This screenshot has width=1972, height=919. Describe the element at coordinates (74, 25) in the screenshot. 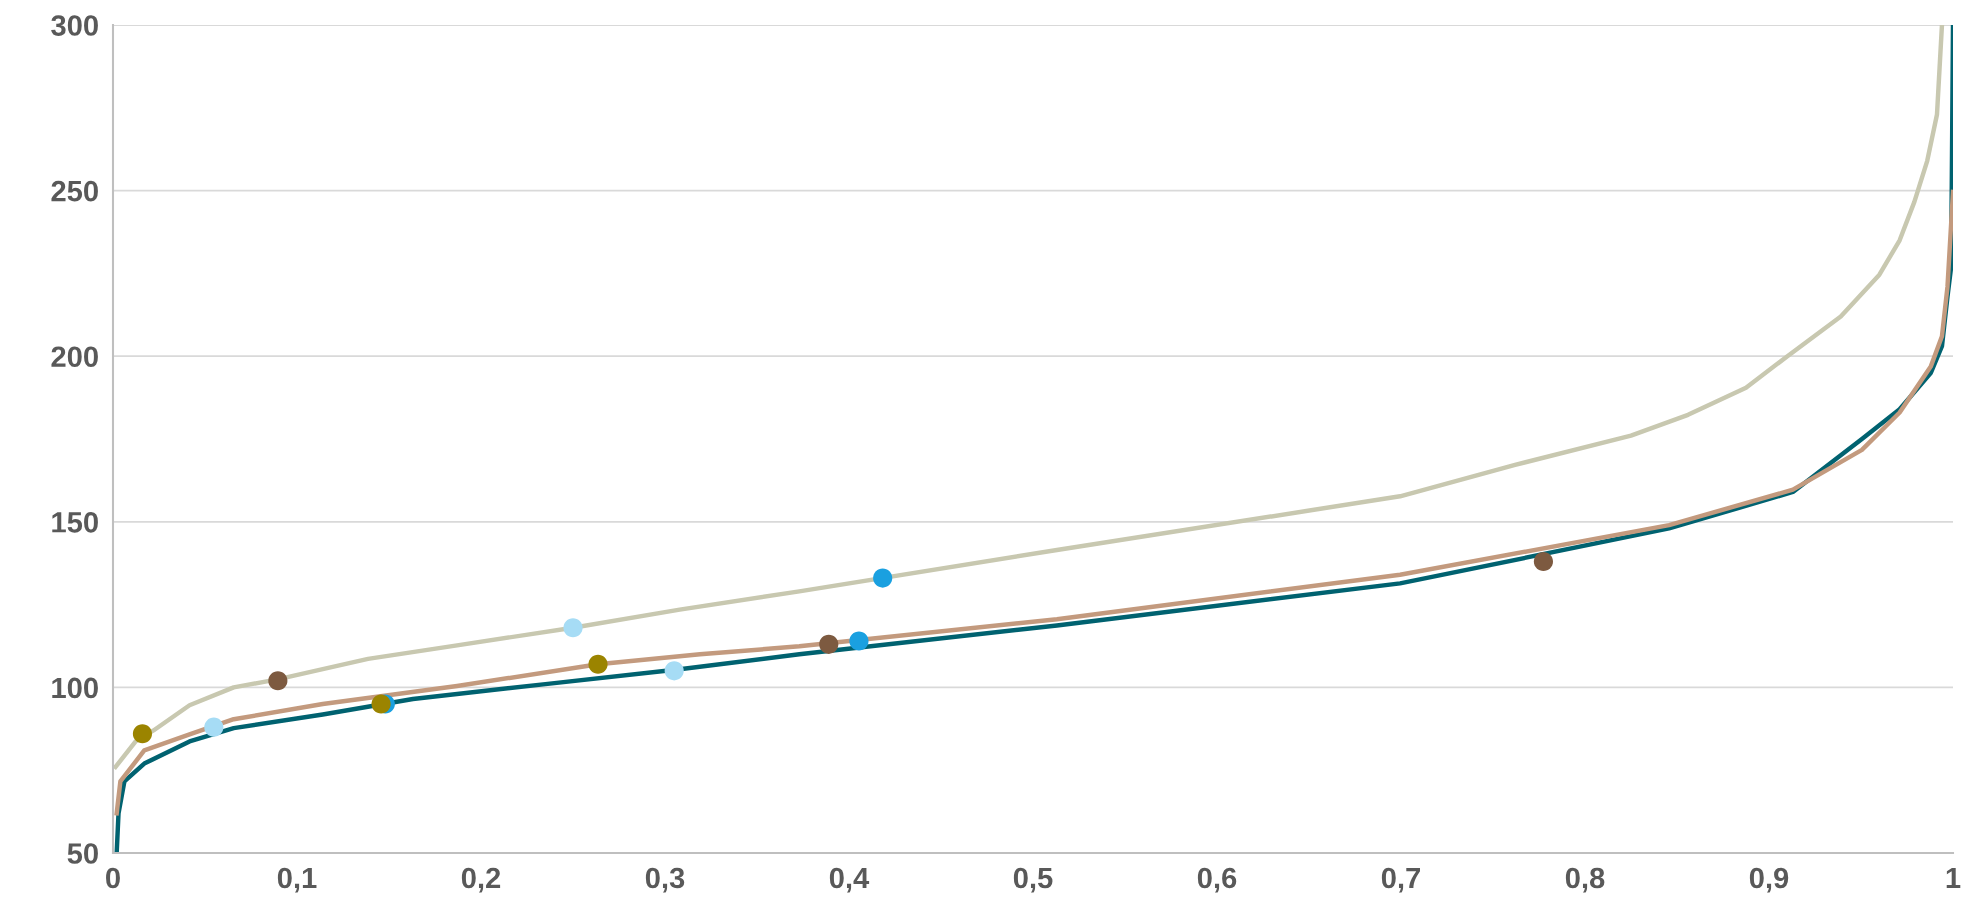

I see `y-tick-label: 300` at that location.